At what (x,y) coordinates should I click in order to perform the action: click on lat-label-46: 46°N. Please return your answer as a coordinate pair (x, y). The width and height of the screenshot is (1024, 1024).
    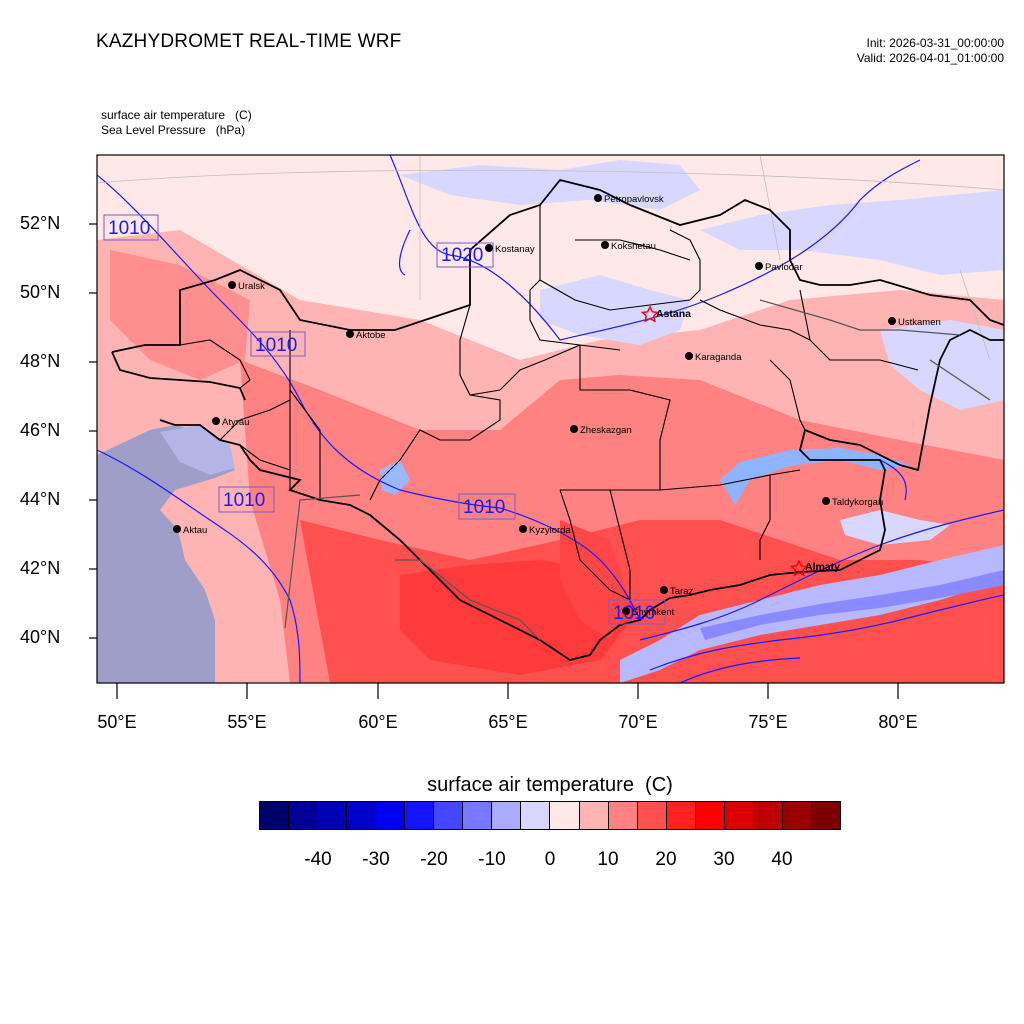
    Looking at the image, I should click on (40, 430).